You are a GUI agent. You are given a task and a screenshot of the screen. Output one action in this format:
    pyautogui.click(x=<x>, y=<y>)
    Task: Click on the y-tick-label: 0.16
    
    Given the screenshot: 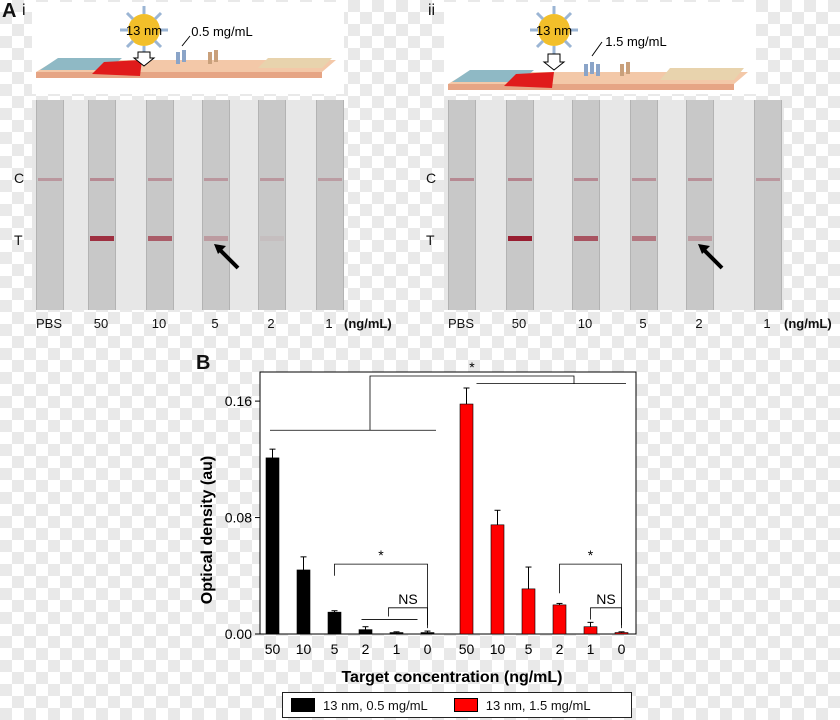 What is the action you would take?
    pyautogui.click(x=238, y=401)
    